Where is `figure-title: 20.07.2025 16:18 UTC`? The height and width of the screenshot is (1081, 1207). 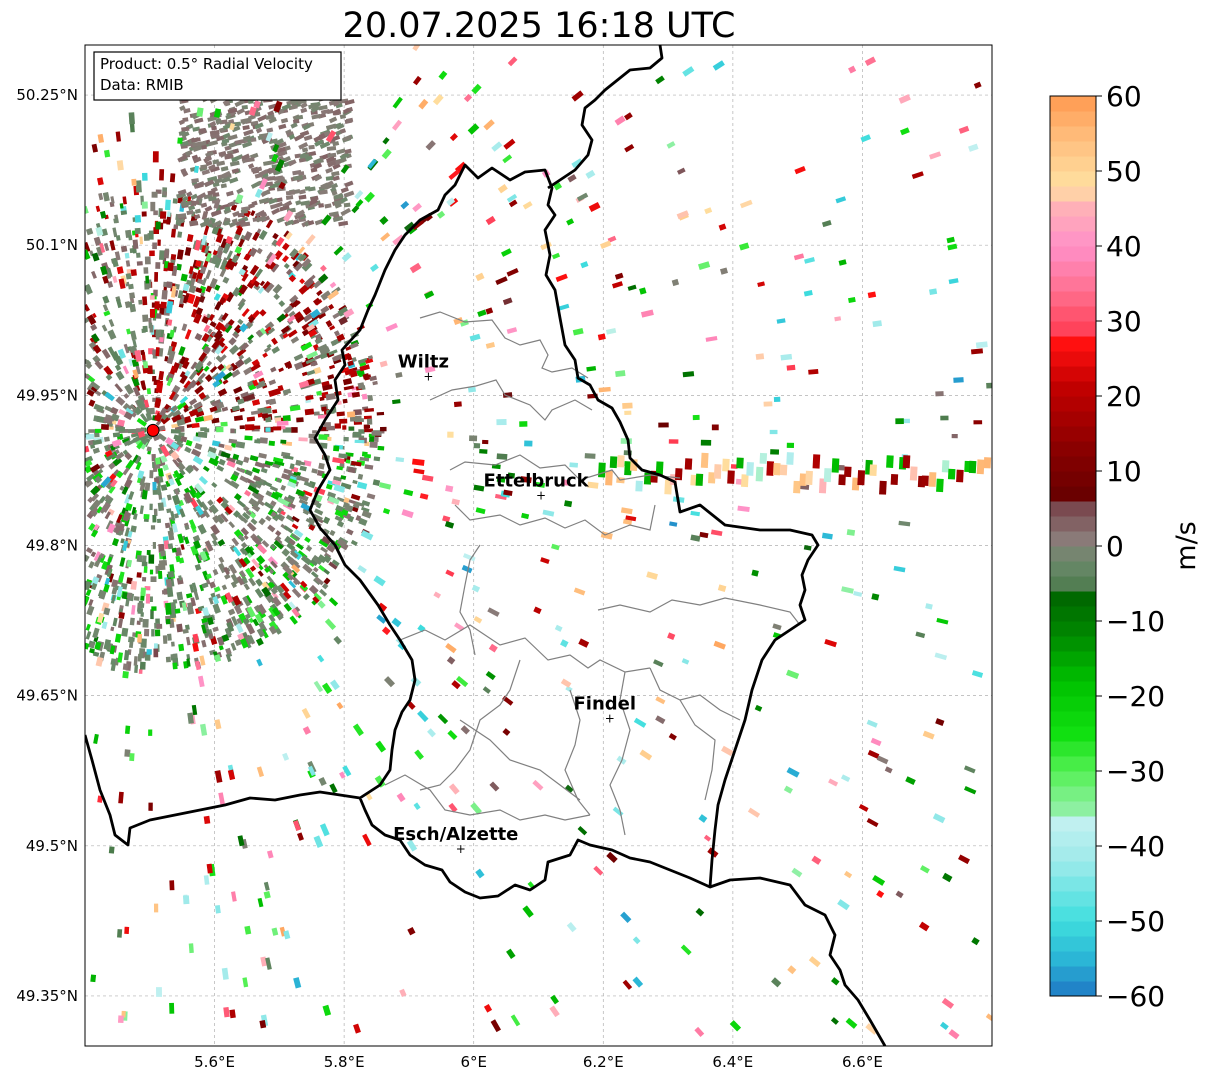 figure-title: 20.07.2025 16:18 UTC is located at coordinates (539, 26).